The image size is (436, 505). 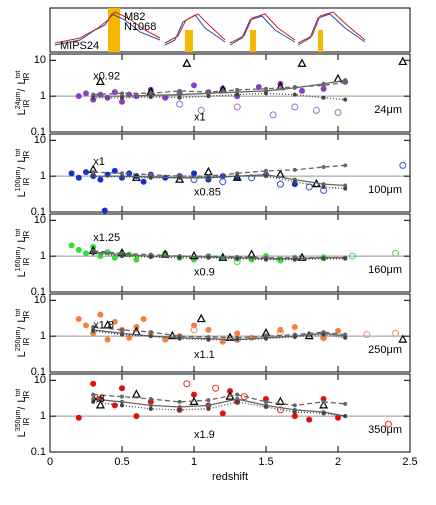 I want to click on sed-label: N1068, so click(x=140, y=27).